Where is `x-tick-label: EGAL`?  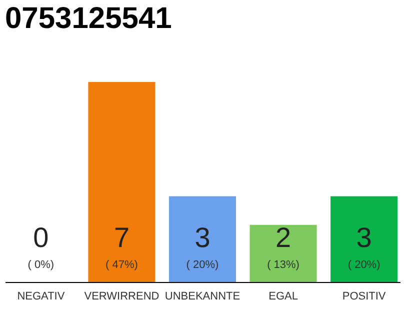
x-tick-label: EGAL is located at coordinates (283, 296).